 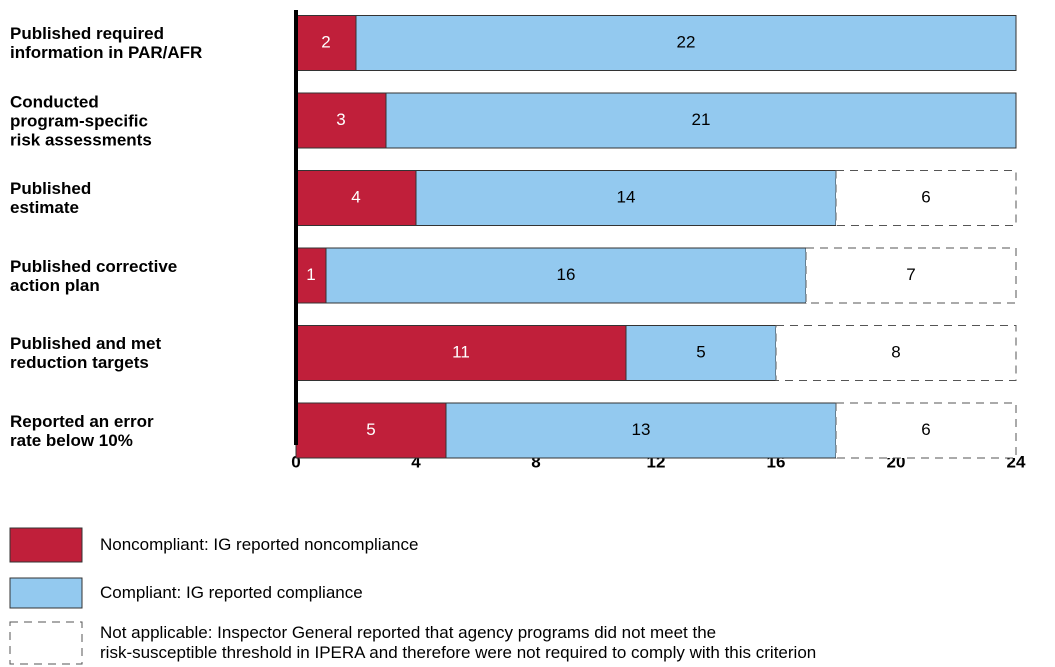 I want to click on data-label: 11, so click(x=461, y=351).